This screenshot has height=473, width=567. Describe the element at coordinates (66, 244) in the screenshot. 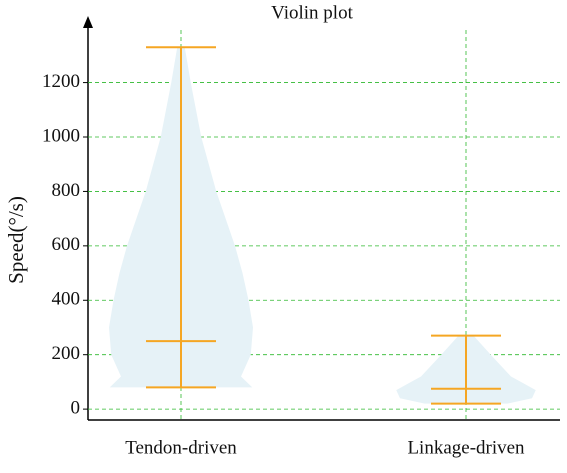

I see `y-tick-label: 600` at that location.